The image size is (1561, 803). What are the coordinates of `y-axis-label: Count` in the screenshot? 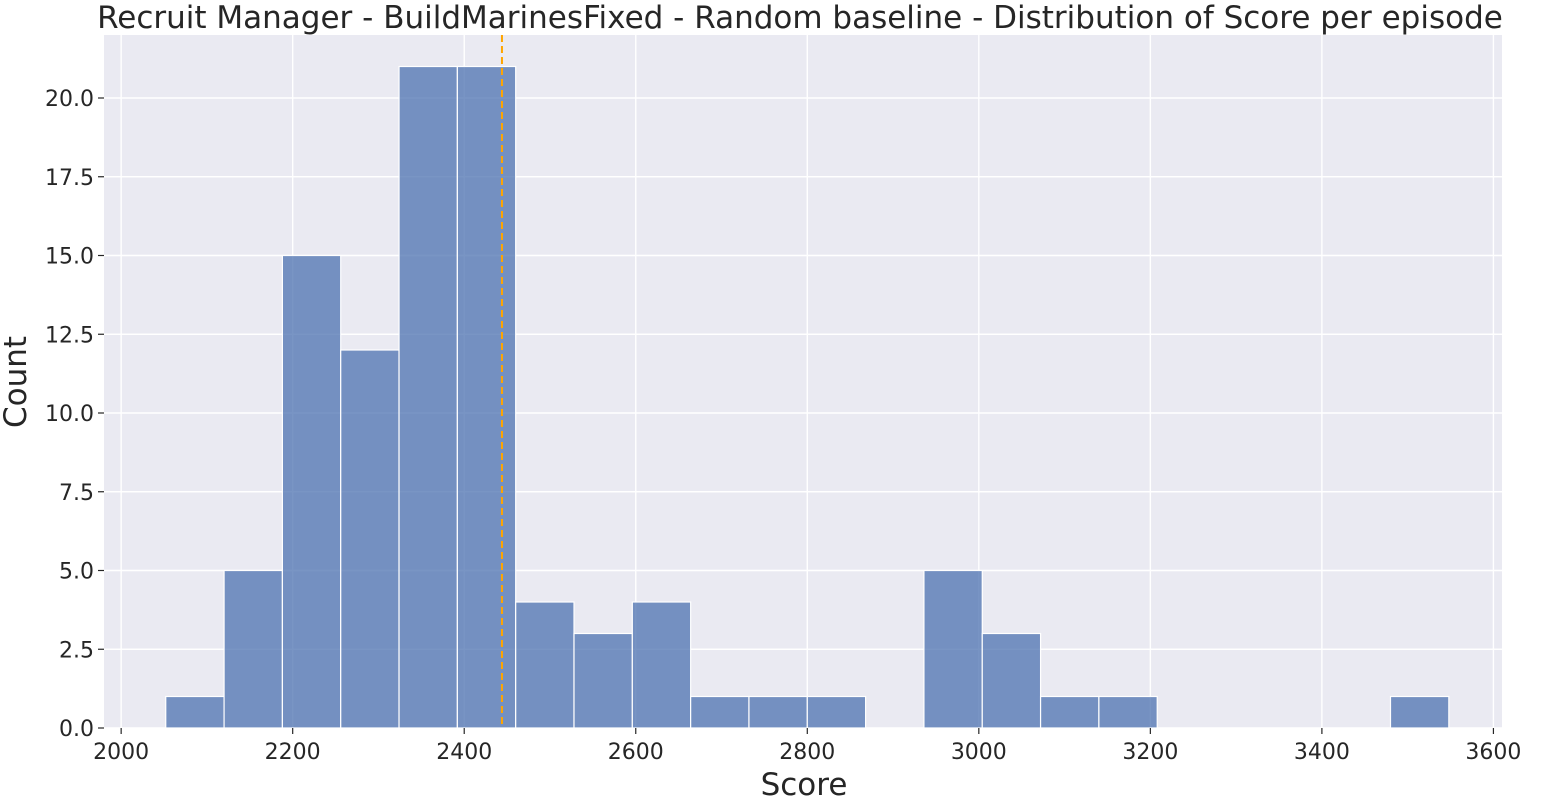 It's located at (17, 382).